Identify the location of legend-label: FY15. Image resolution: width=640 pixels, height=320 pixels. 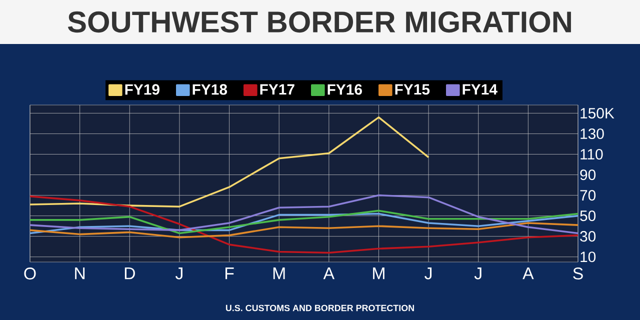
(412, 89).